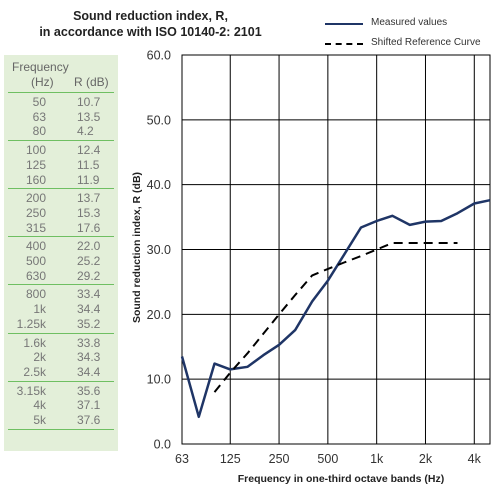  Describe the element at coordinates (88, 164) in the screenshot. I see `table-cell-r: 11.5` at that location.